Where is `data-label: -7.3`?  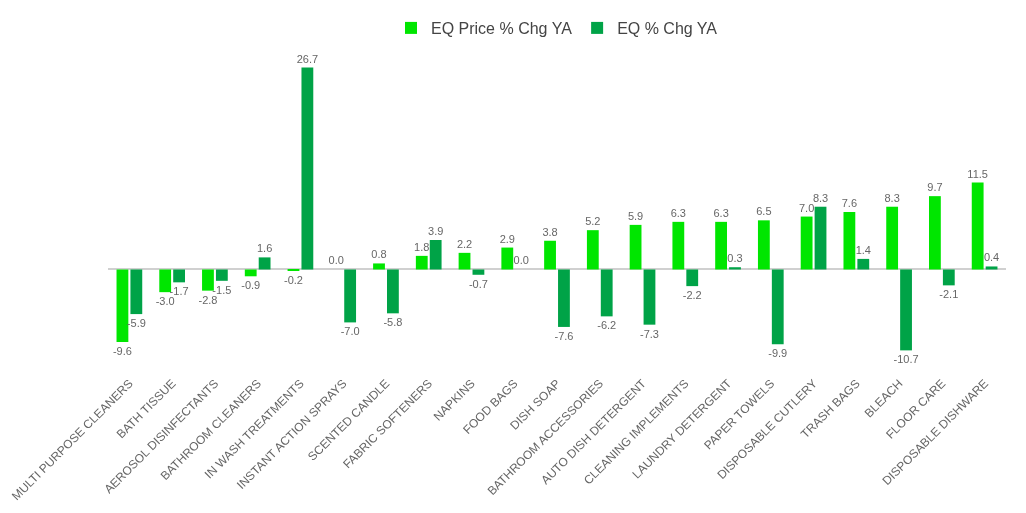 data-label: -7.3 is located at coordinates (649, 333).